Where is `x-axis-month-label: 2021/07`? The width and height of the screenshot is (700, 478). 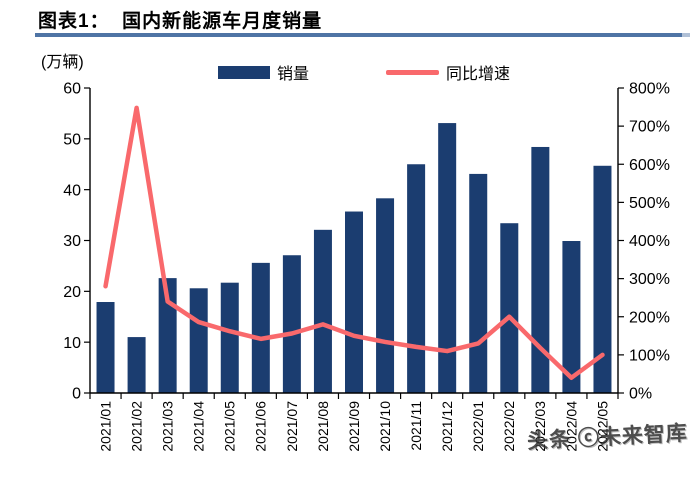
x-axis-month-label: 2021/07 is located at coordinates (292, 426).